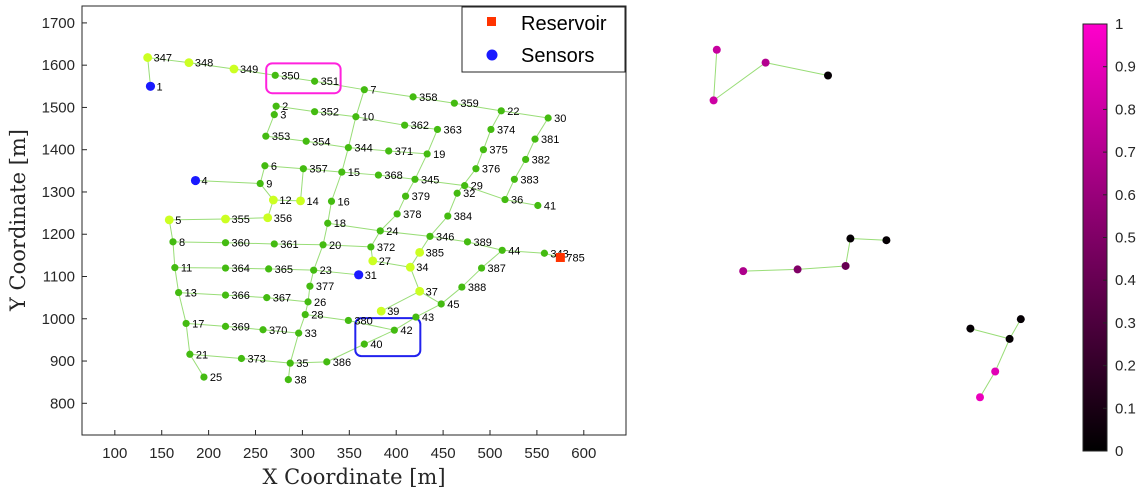  Describe the element at coordinates (330, 113) in the screenshot. I see `node-label-352: 352` at that location.